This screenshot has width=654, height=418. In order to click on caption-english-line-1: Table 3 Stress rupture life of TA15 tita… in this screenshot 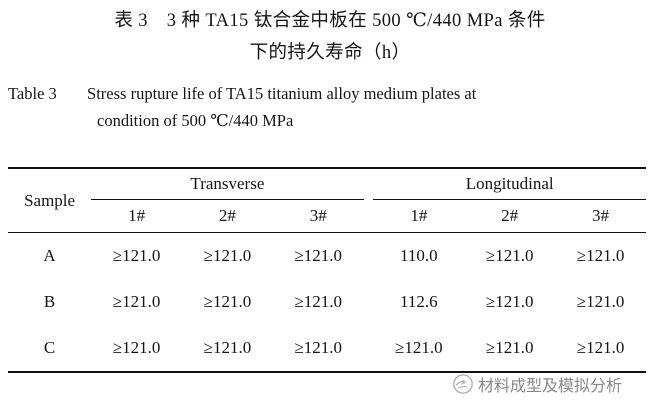, I will do `click(327, 87)`.